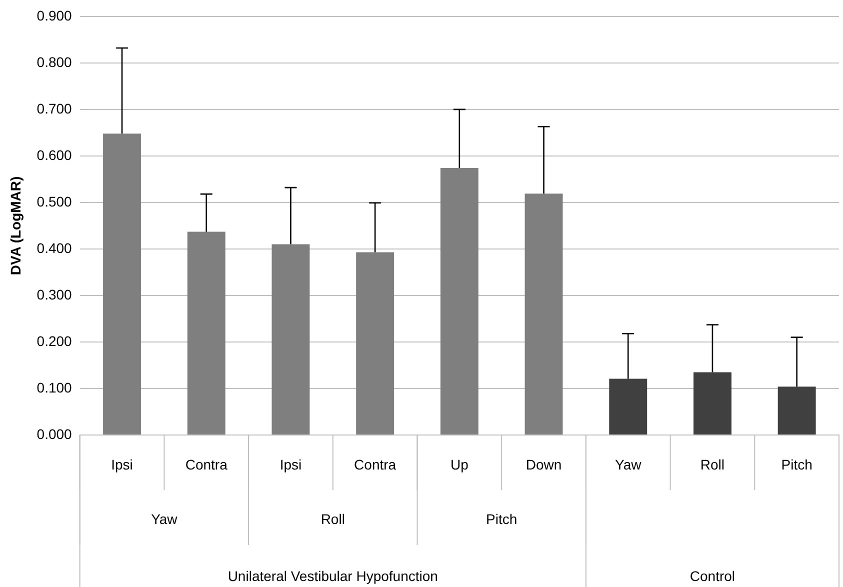 This screenshot has width=843, height=587. What do you see at coordinates (333, 576) in the screenshot?
I see `text: Unilateral Vestibular Hypofunction` at bounding box center [333, 576].